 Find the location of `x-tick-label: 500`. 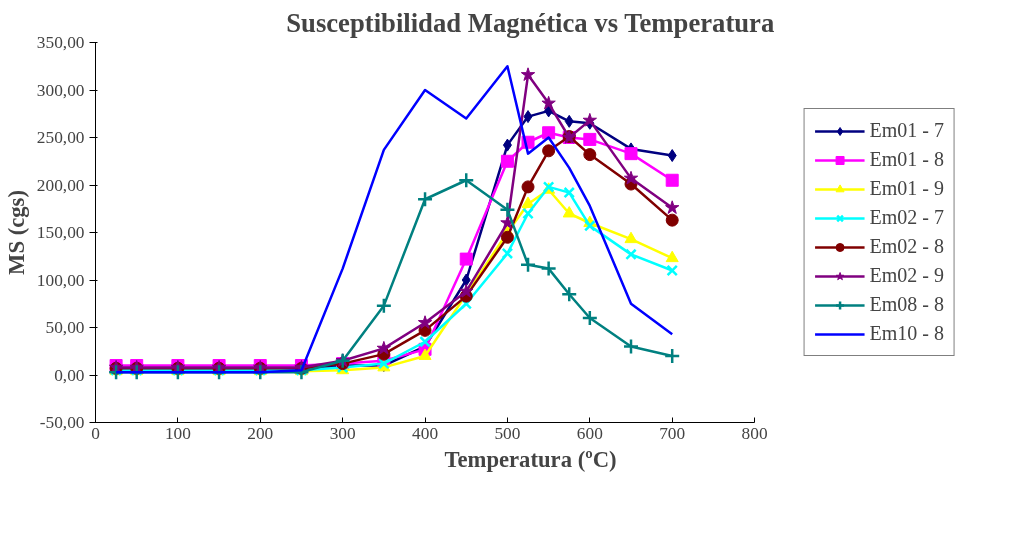

x-tick-label: 500 is located at coordinates (507, 433).